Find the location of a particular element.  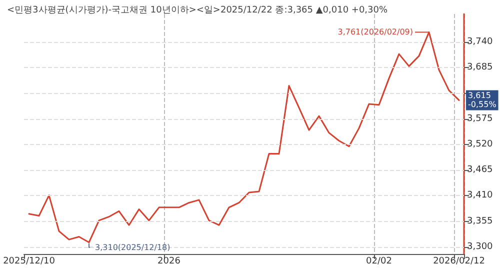

y-tick-label: 3,355 is located at coordinates (480, 221).